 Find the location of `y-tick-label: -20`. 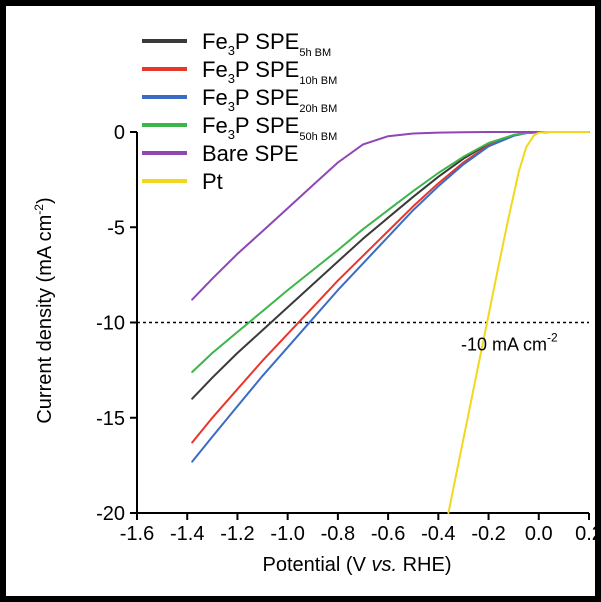

y-tick-label: -20 is located at coordinates (110, 514).